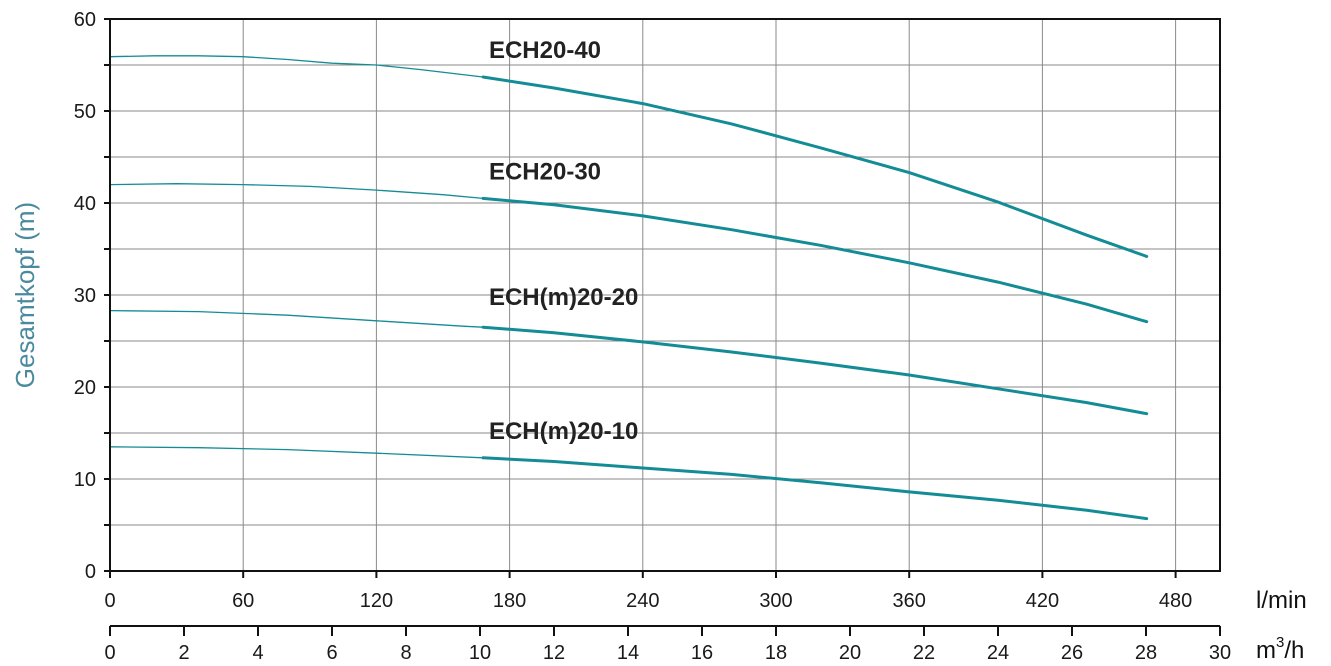 The height and width of the screenshot is (666, 1331). What do you see at coordinates (109, 601) in the screenshot?
I see `x-lmin-tick-label: 0` at bounding box center [109, 601].